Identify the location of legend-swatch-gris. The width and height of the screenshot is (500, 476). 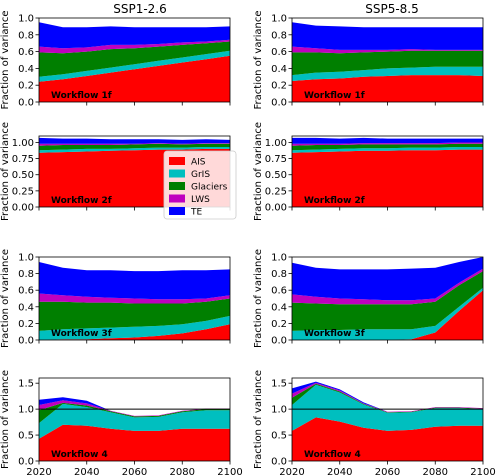
(177, 173).